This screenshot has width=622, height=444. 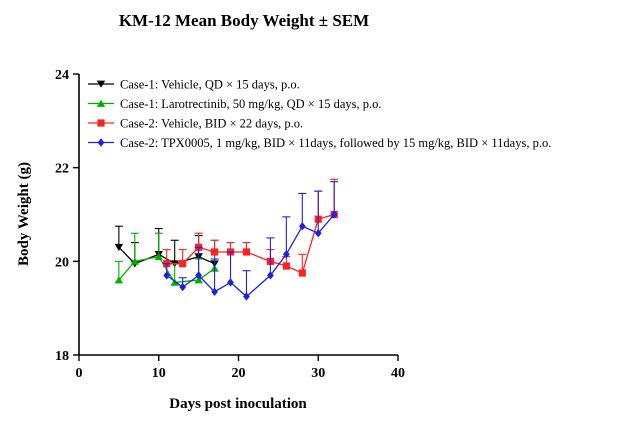 What do you see at coordinates (211, 124) in the screenshot?
I see `legend-entry: Case-2: Vehicle, BID × 22 days, p.o.` at bounding box center [211, 124].